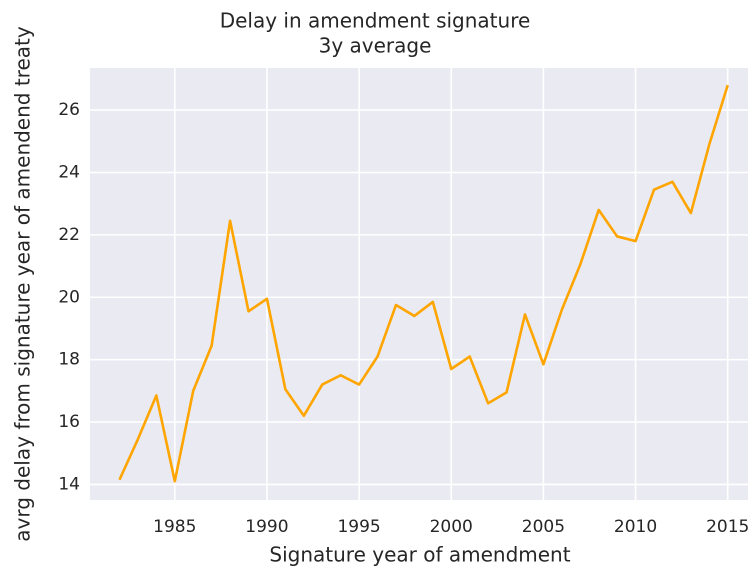 The width and height of the screenshot is (756, 572). Describe the element at coordinates (635, 527) in the screenshot. I see `x-tick-label: 2010` at that location.